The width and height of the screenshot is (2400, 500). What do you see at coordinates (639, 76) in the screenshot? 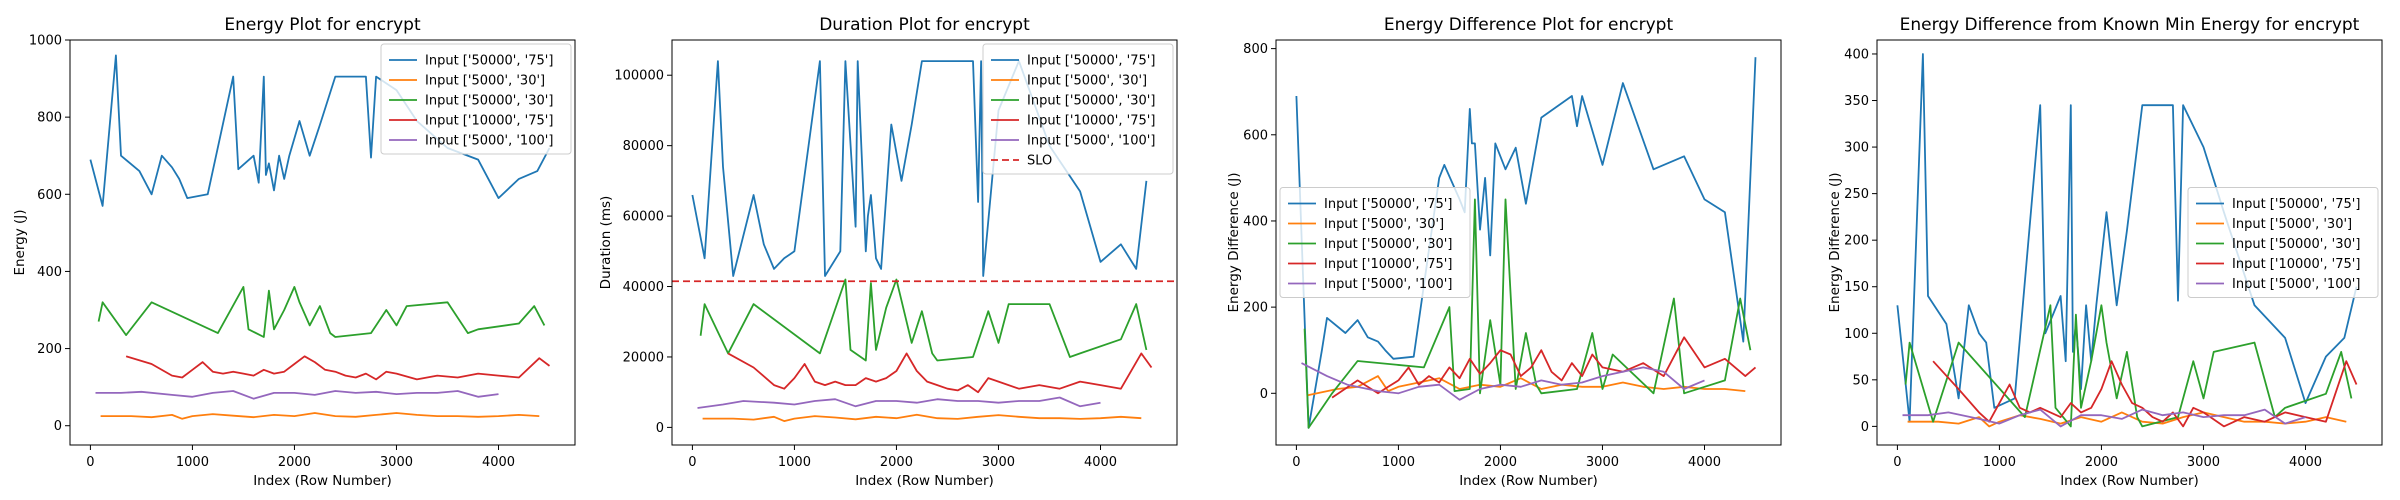
I see `y-tick-label: 100000` at bounding box center [639, 76].